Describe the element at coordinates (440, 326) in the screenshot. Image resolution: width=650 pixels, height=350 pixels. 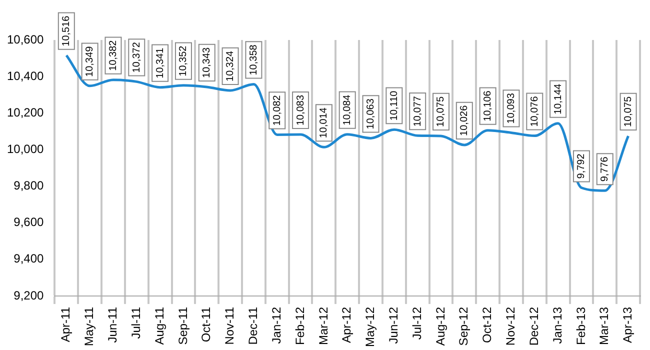
I see `x-tick-label: Aug-12` at that location.